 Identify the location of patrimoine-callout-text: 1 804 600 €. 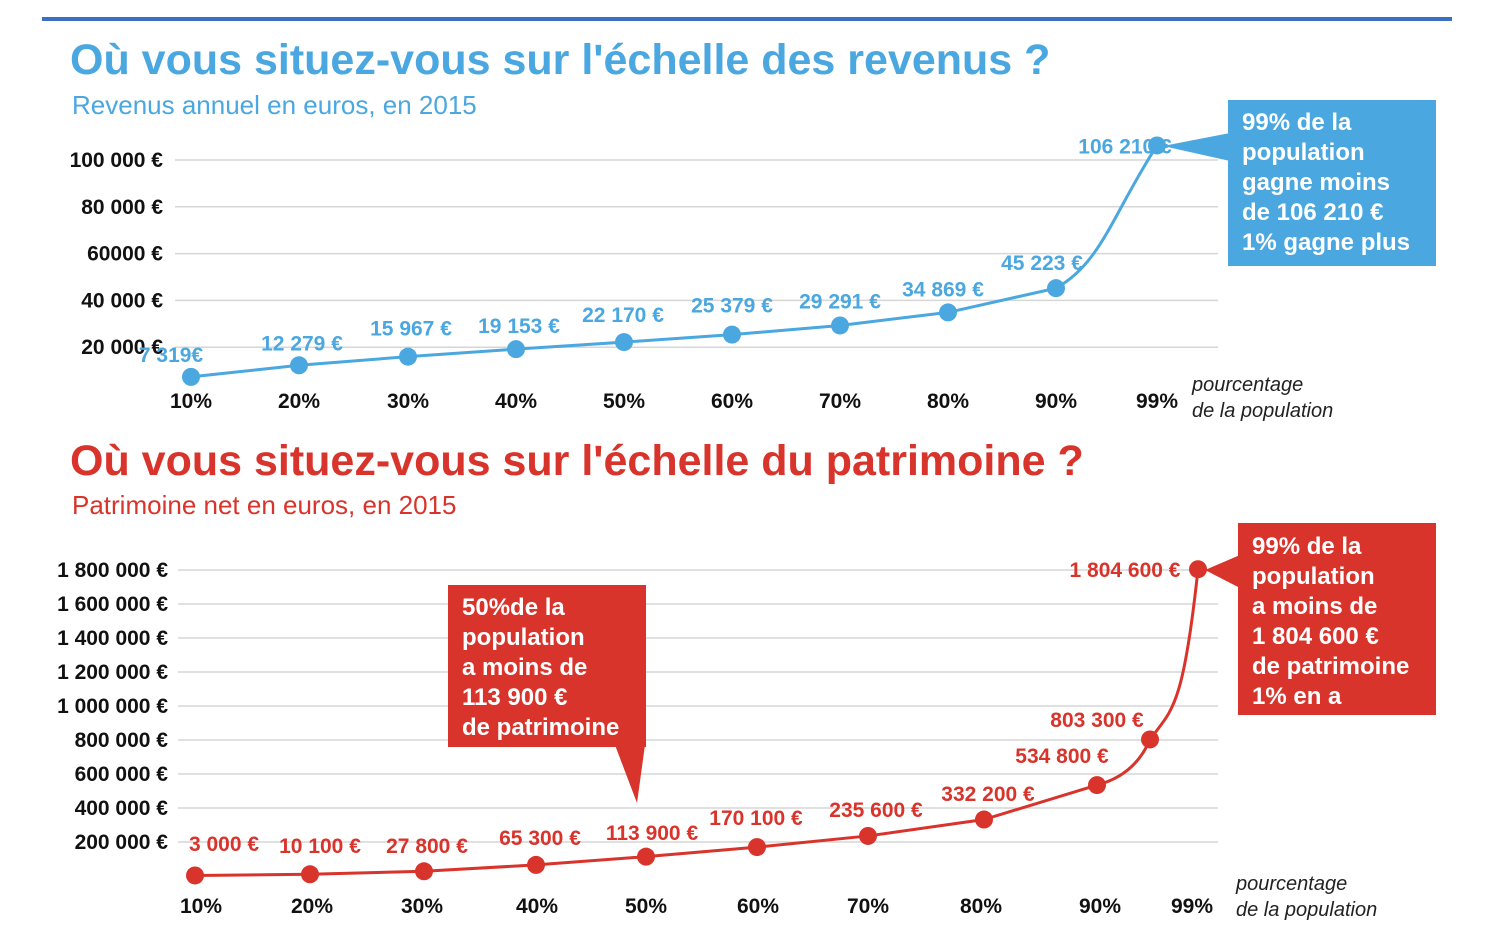
(1315, 636).